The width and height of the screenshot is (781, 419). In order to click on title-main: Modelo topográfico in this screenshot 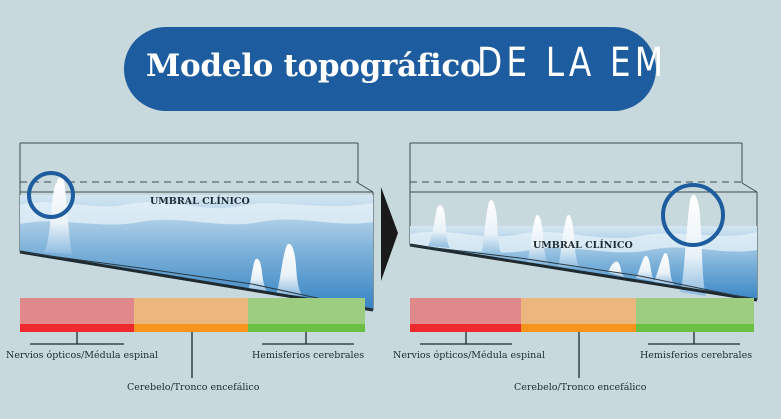, I will do `click(313, 66)`.